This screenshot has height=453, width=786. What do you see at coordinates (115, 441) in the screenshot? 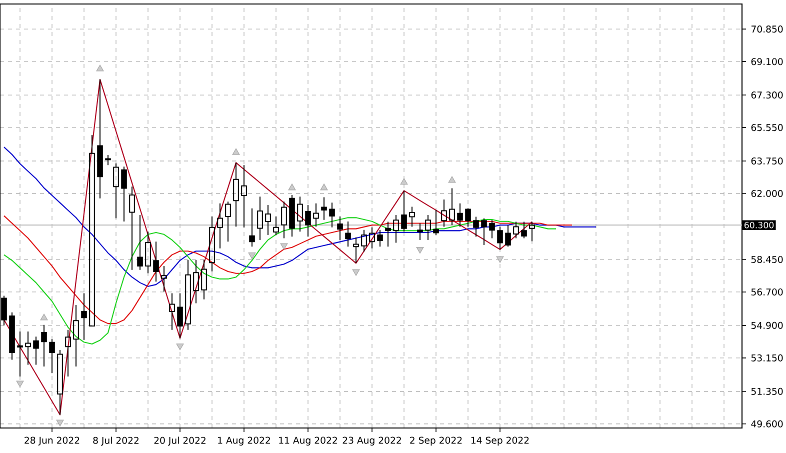
I see `x-tick-label: 8 Jul 2022` at bounding box center [115, 441].